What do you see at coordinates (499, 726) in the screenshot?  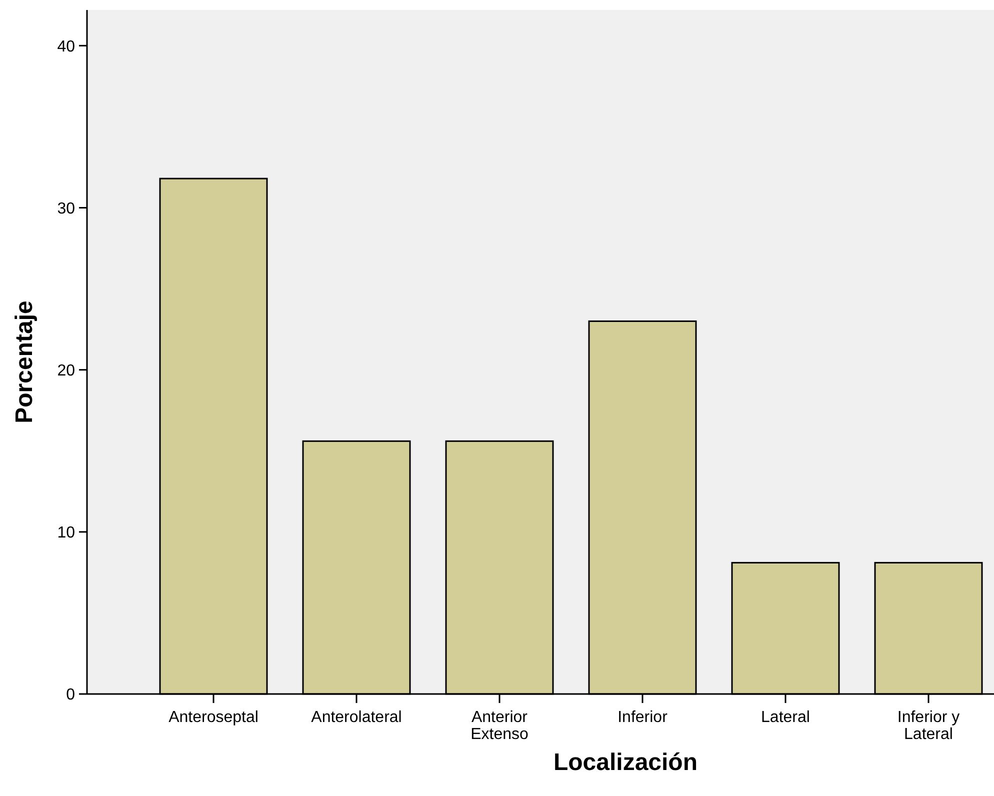 I see `x-tick-label: Anterior Extenso` at bounding box center [499, 726].